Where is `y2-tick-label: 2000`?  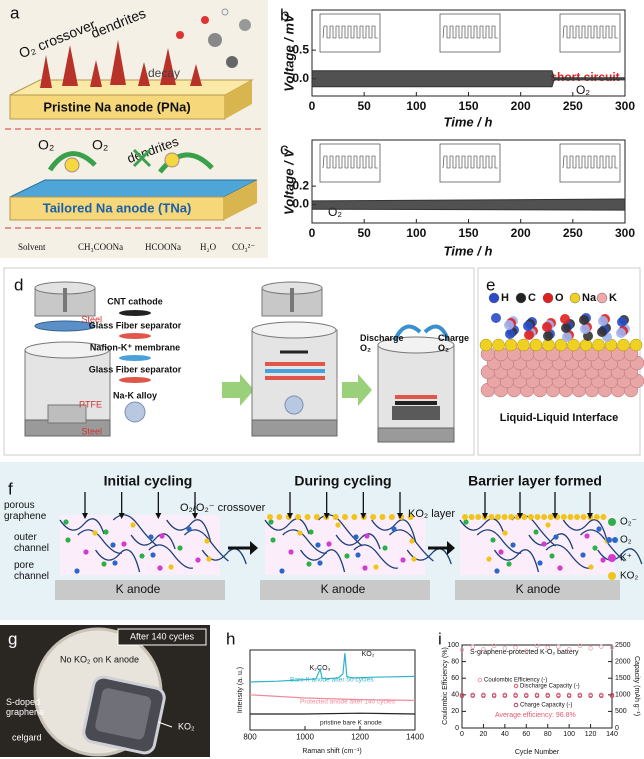
y2-tick-label: 2000 is located at coordinates (623, 661).